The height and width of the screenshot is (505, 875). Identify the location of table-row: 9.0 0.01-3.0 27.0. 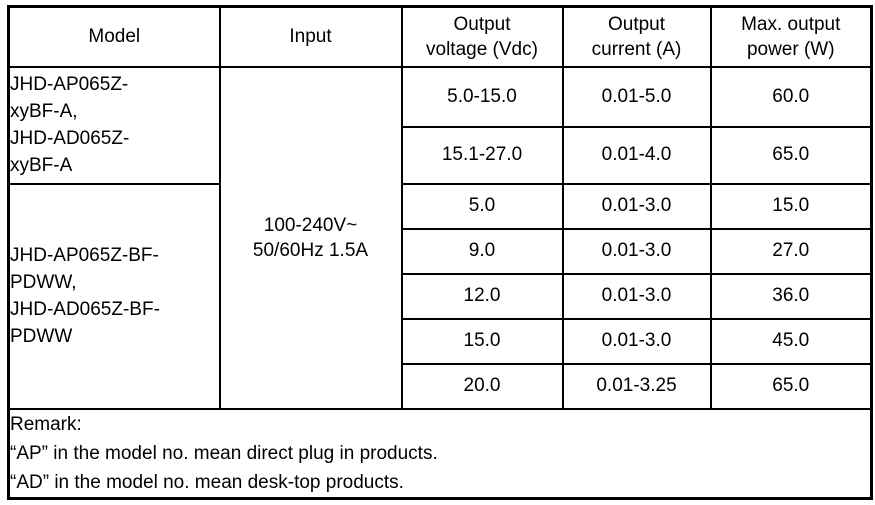
(441, 251).